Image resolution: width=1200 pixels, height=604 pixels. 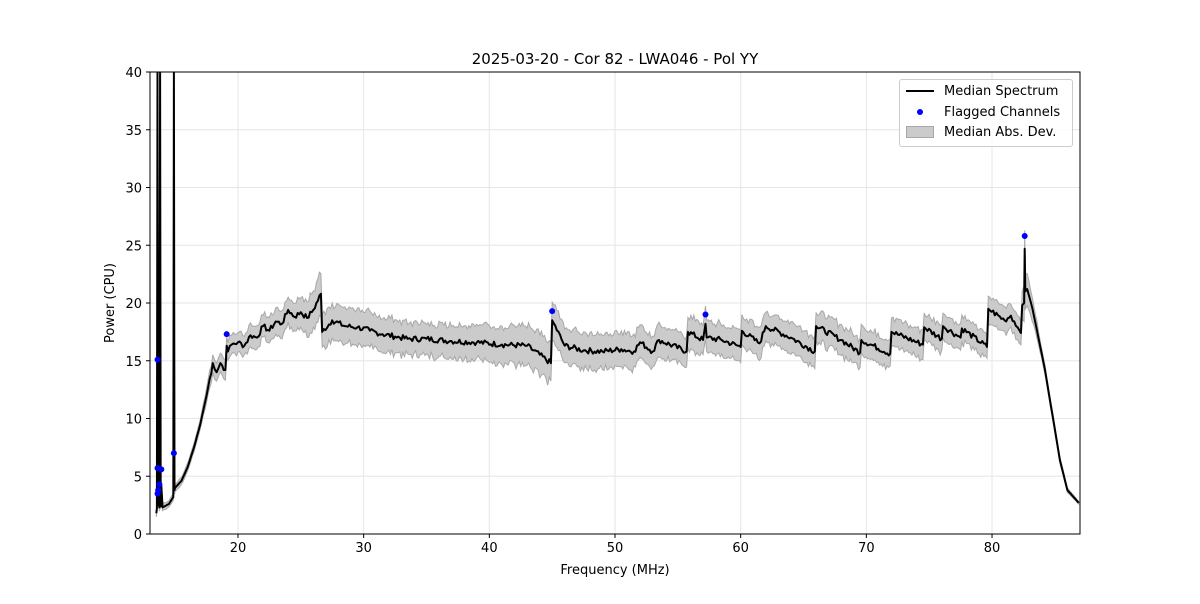 What do you see at coordinates (110, 303) in the screenshot?
I see `y-axis-label: Power (CPU)` at bounding box center [110, 303].